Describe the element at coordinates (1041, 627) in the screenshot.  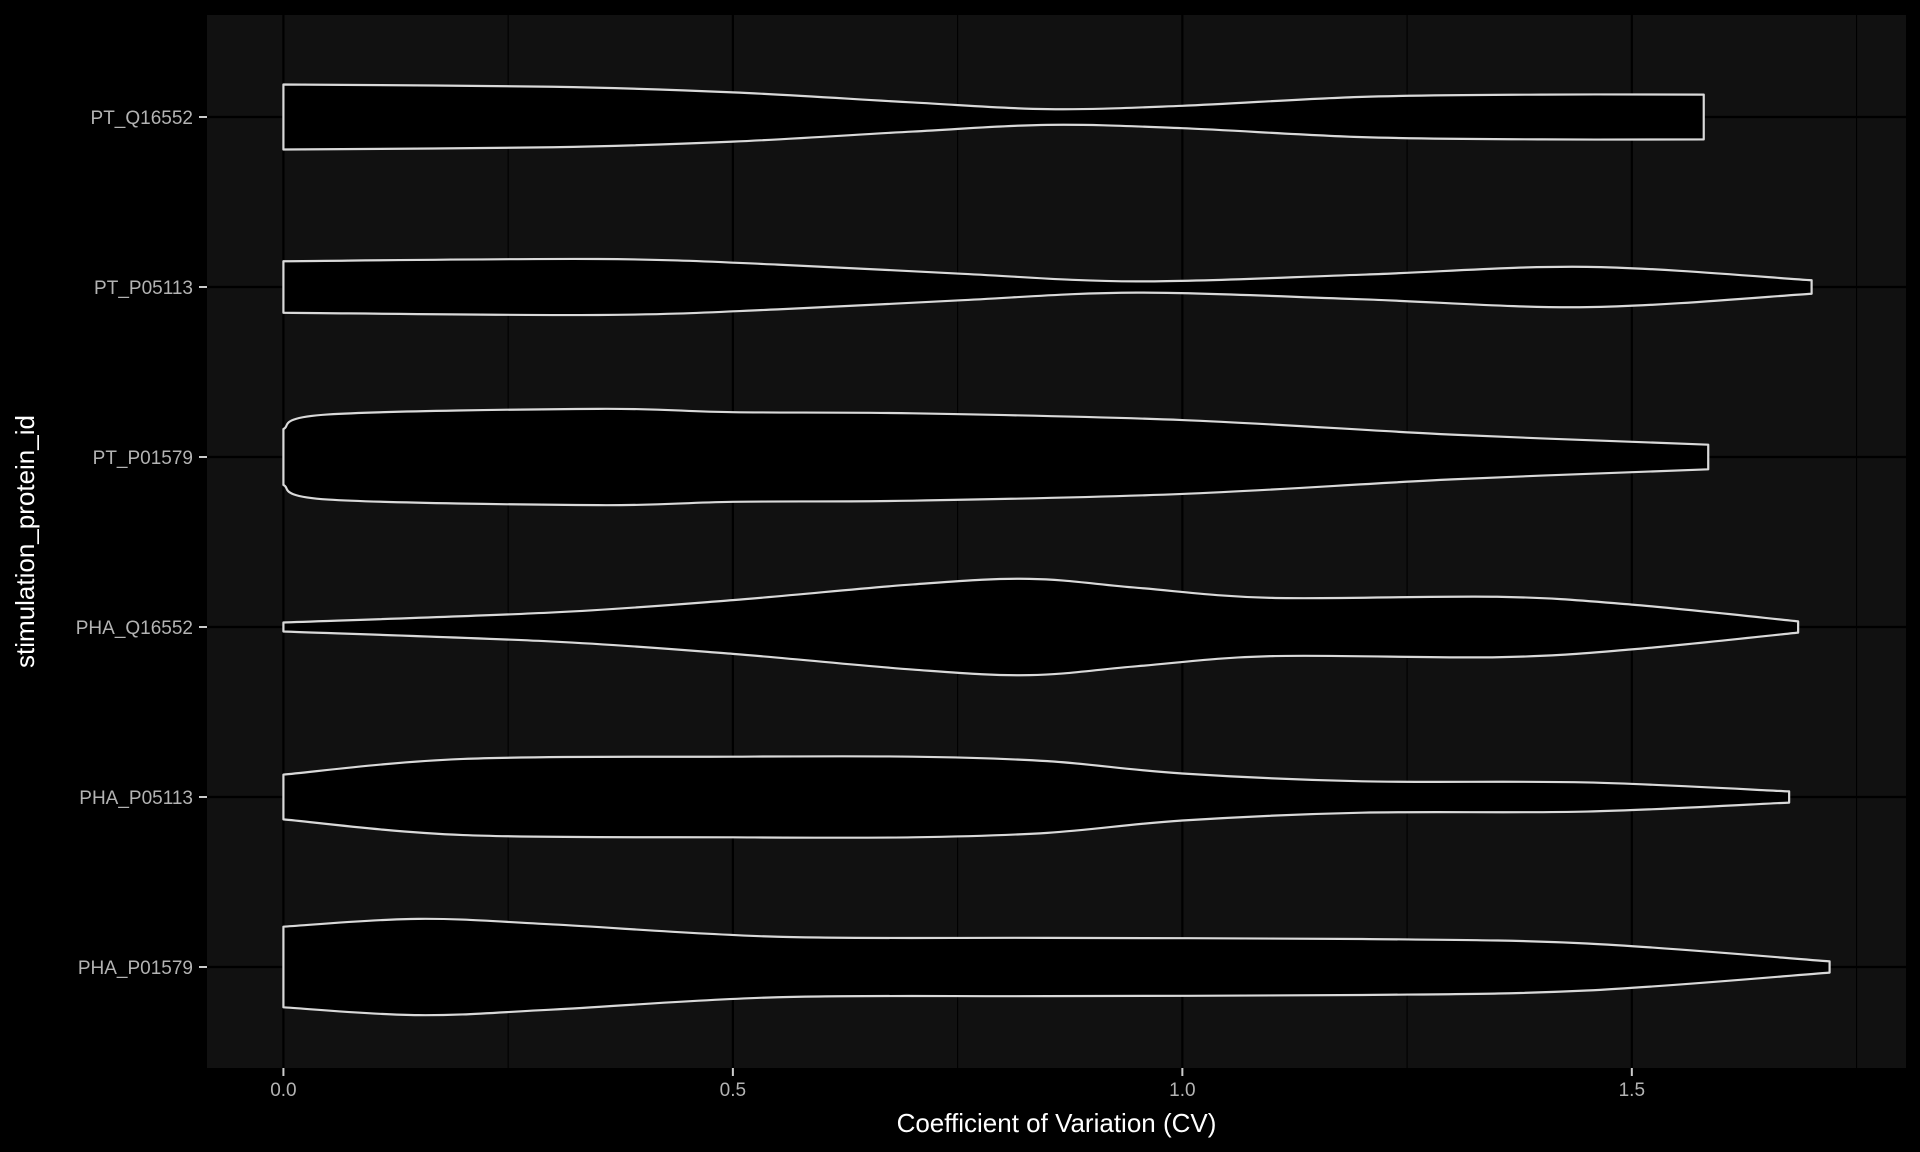
I see `violin-PHA_Q16552` at that location.